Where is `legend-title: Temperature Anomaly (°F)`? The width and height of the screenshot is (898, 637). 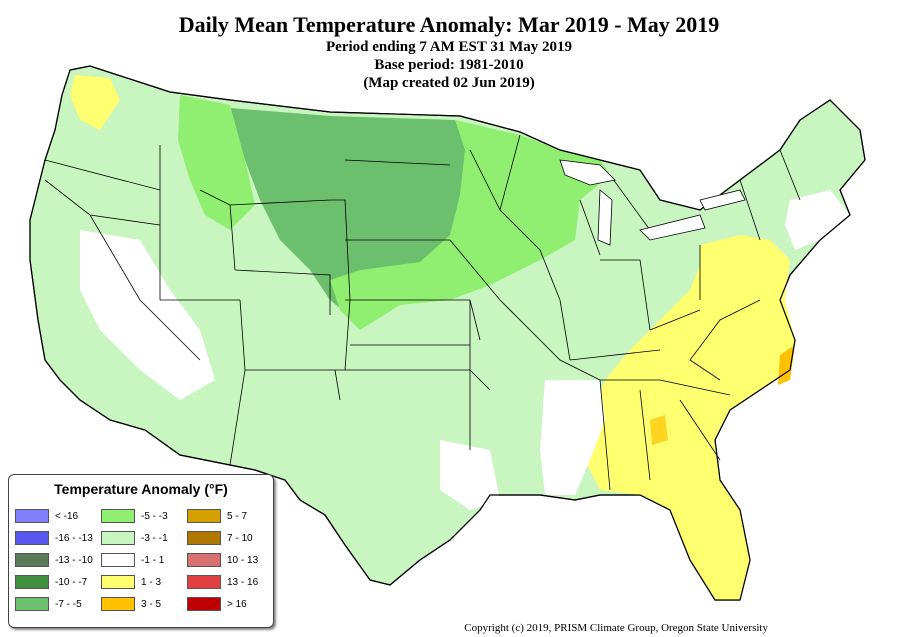
legend-title: Temperature Anomaly (°F) is located at coordinates (141, 489).